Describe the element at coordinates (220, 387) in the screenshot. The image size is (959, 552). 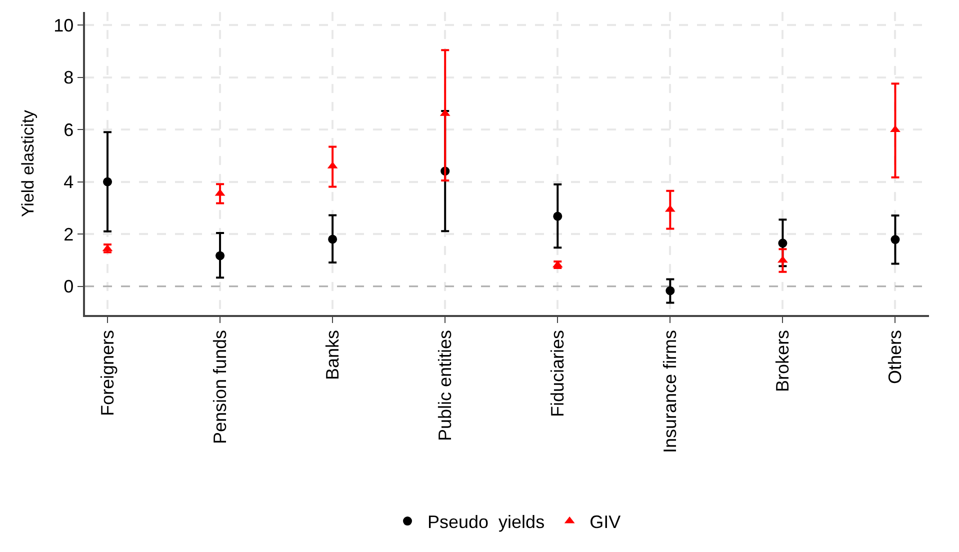
I see `x-tick-label: Pension funds` at that location.